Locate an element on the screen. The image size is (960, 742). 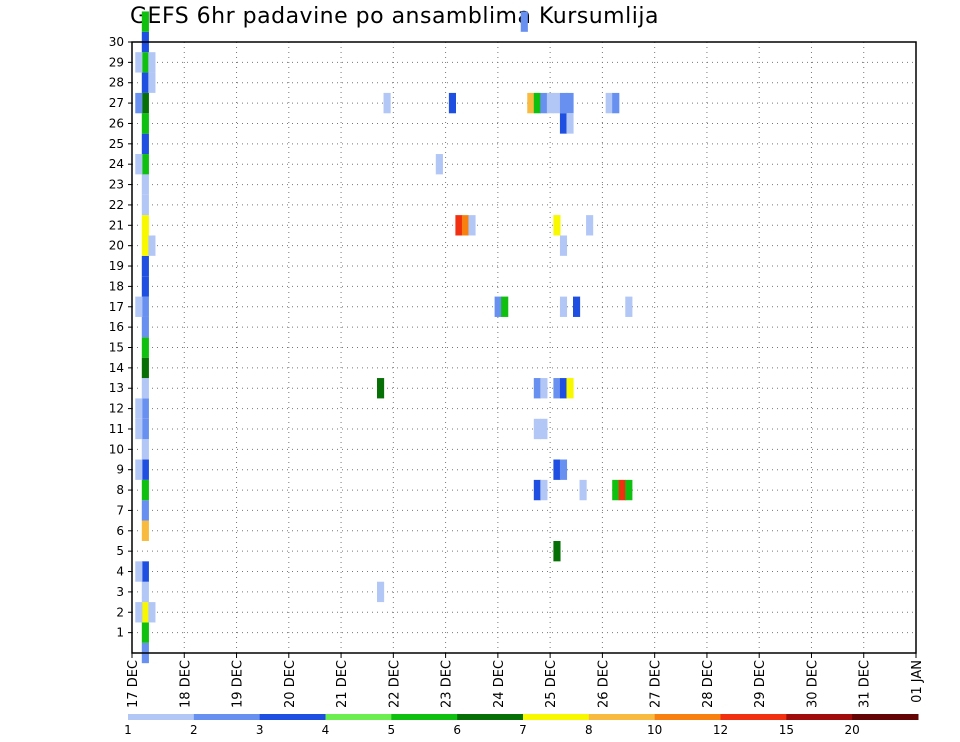
colorbar-label: 8 is located at coordinates (589, 730).